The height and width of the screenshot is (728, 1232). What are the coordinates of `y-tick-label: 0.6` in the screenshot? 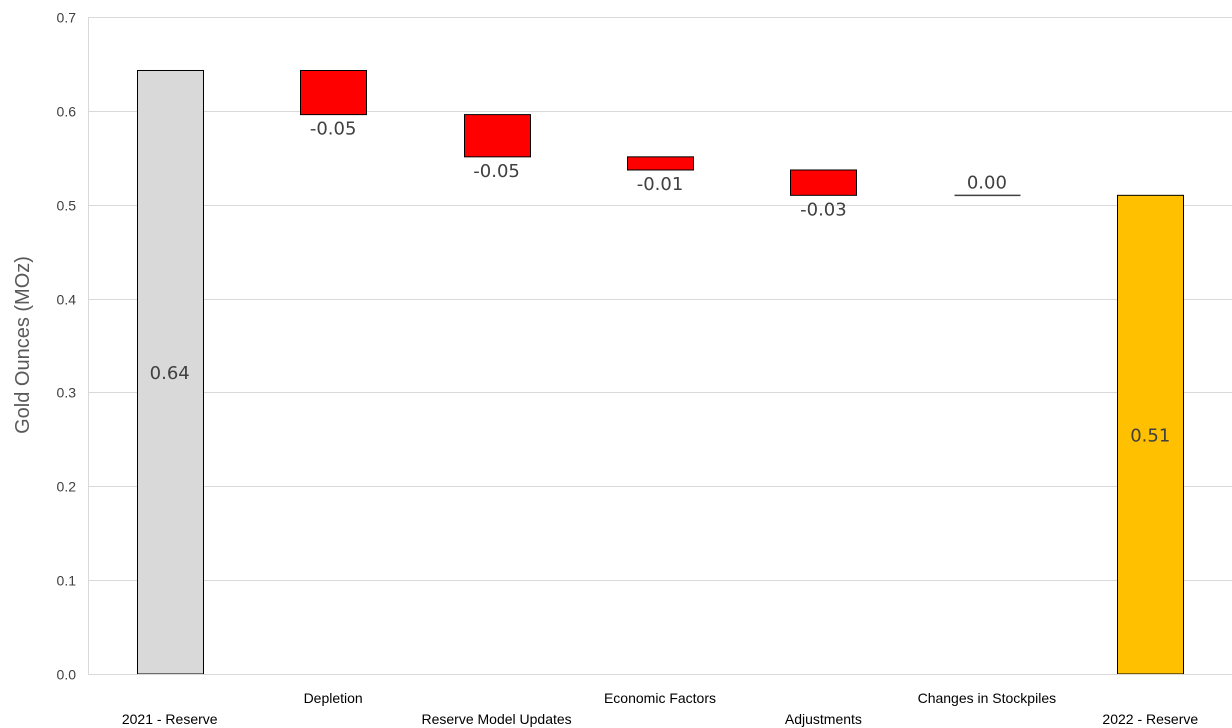 It's located at (67, 112).